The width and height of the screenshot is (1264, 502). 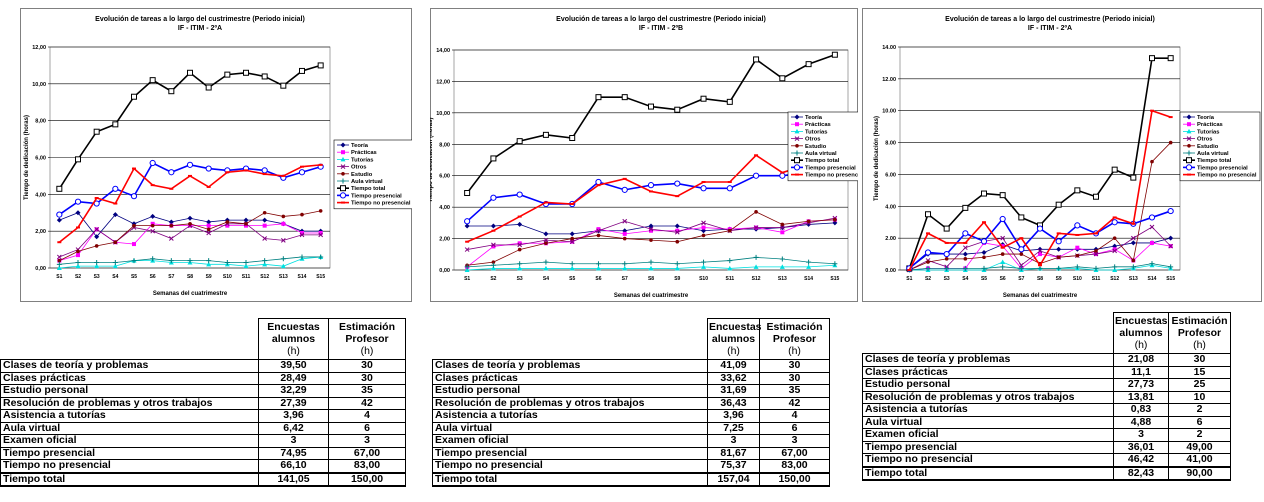 What do you see at coordinates (1114, 279) in the screenshot?
I see `x-tick-label: S12` at bounding box center [1114, 279].